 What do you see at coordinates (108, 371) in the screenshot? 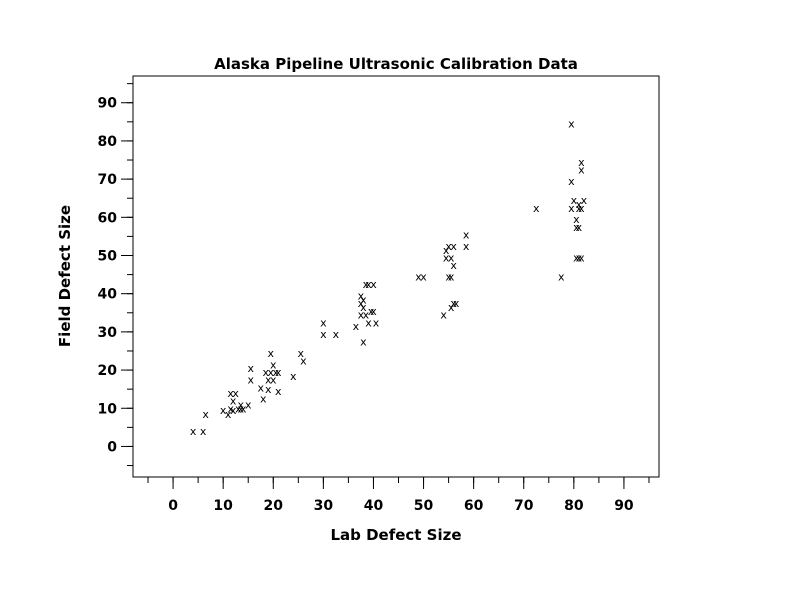
I see `y-tick-label: 20` at bounding box center [108, 371].